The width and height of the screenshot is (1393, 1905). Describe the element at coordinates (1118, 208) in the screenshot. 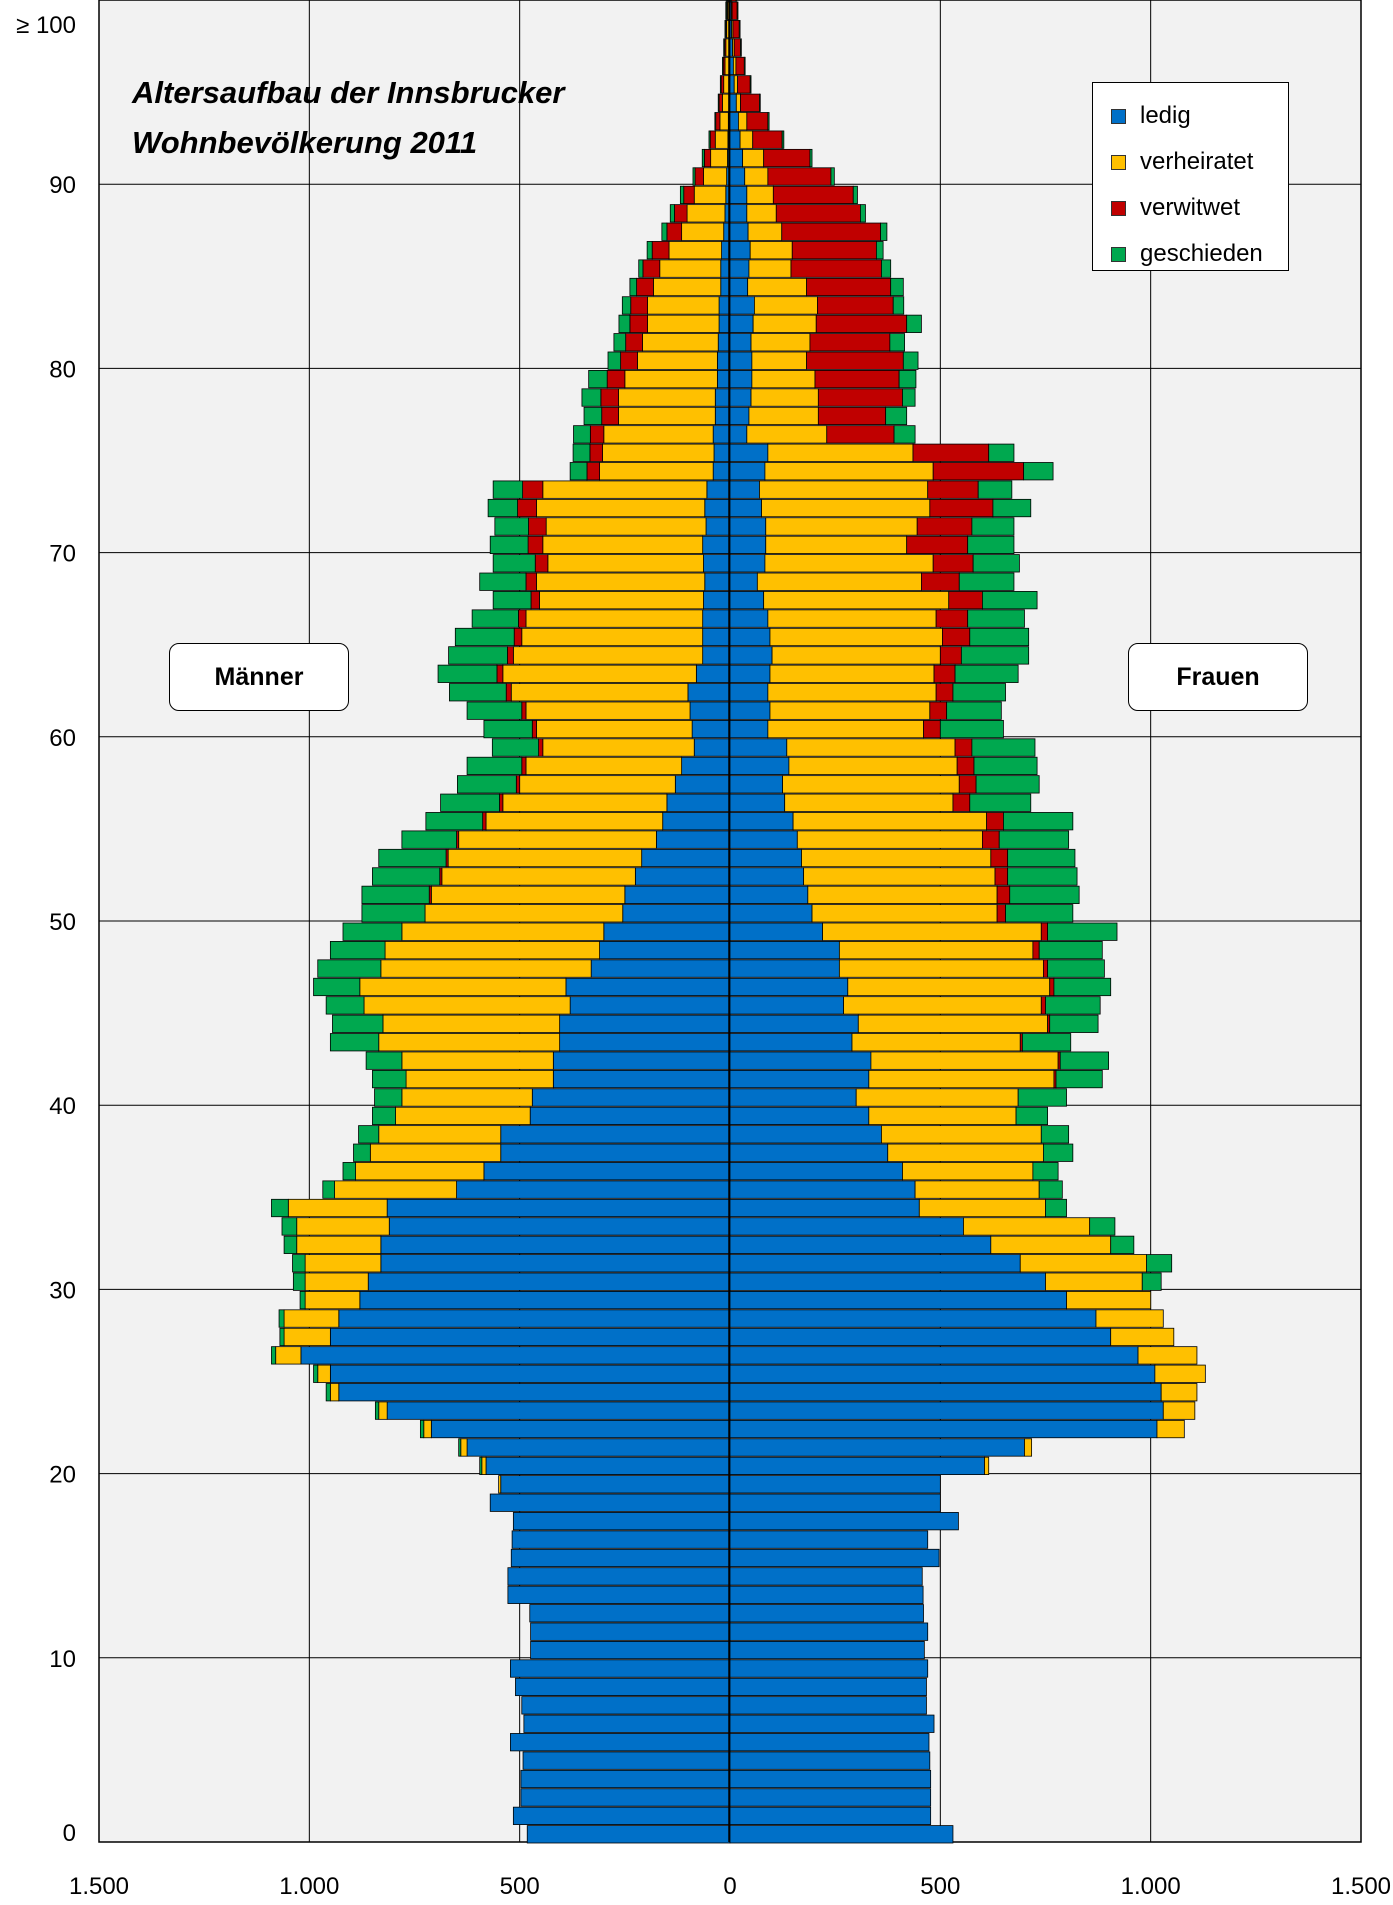

I see `legend-swatch-verwitwet` at that location.